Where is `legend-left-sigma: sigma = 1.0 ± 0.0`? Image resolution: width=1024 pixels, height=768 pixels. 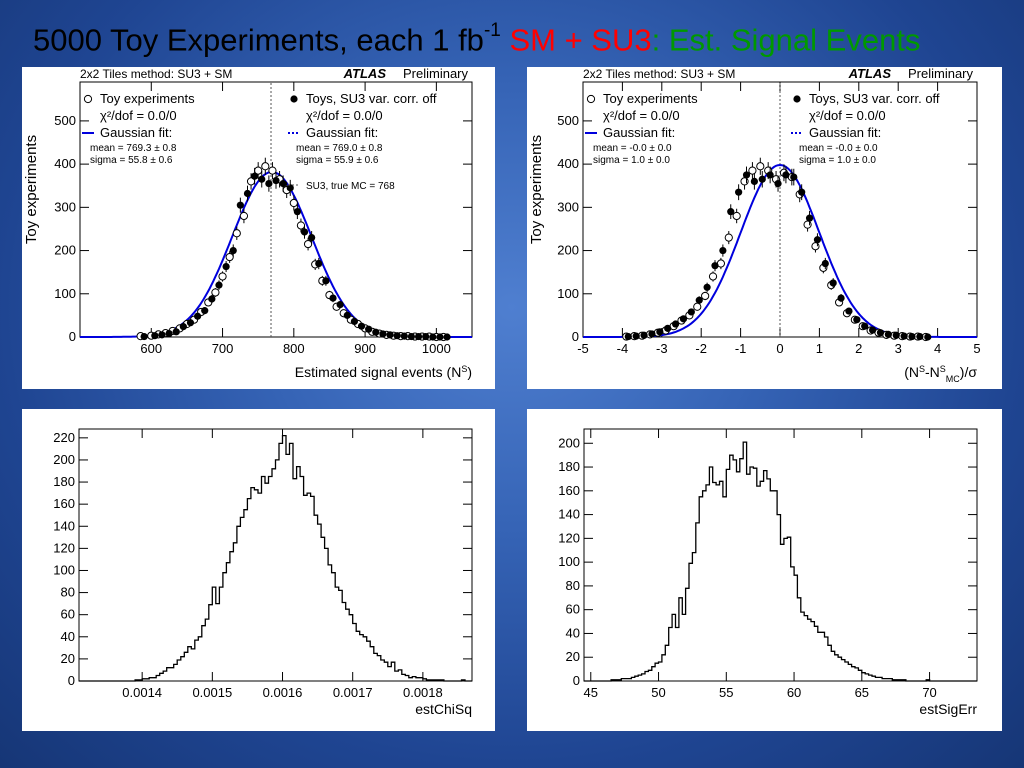 legend-left-sigma: sigma = 1.0 ± 0.0 is located at coordinates (631, 160).